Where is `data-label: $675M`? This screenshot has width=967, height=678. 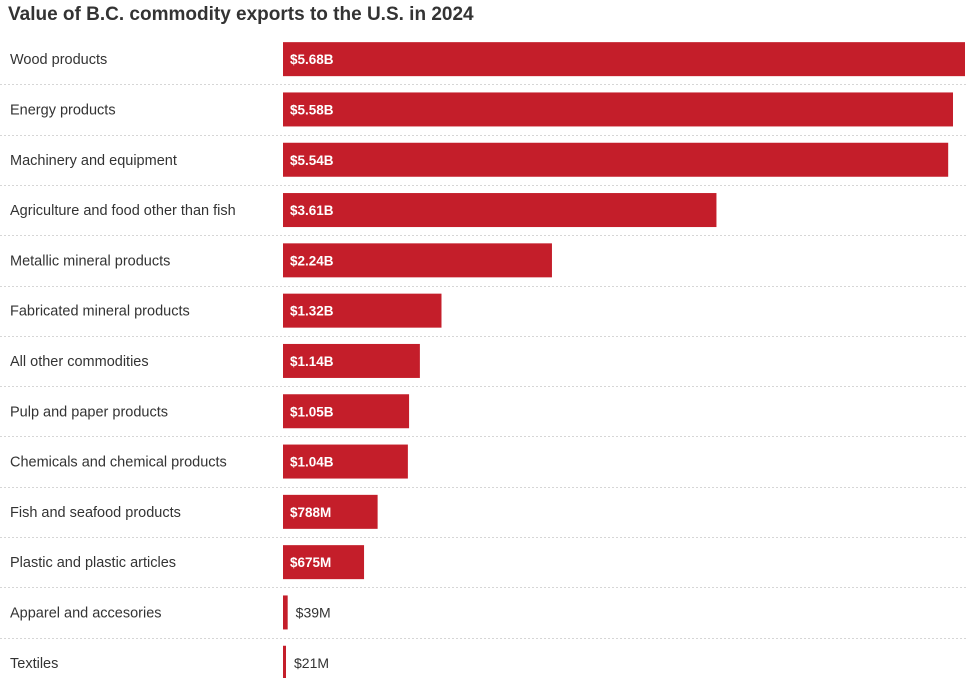
data-label: $675M is located at coordinates (310, 562).